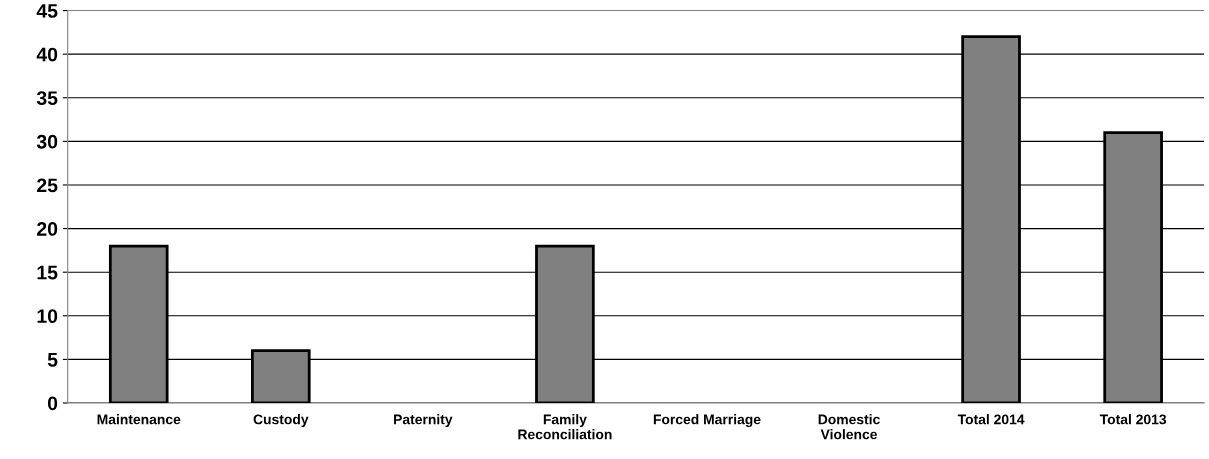 The image size is (1209, 459). What do you see at coordinates (991, 419) in the screenshot?
I see `x-tick-label: Total 2014` at bounding box center [991, 419].